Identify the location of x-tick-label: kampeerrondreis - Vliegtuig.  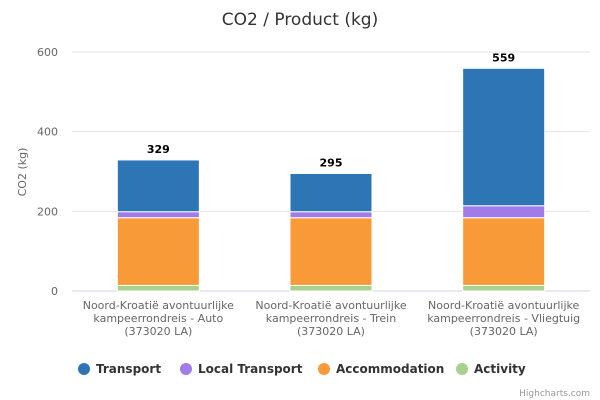
(503, 318).